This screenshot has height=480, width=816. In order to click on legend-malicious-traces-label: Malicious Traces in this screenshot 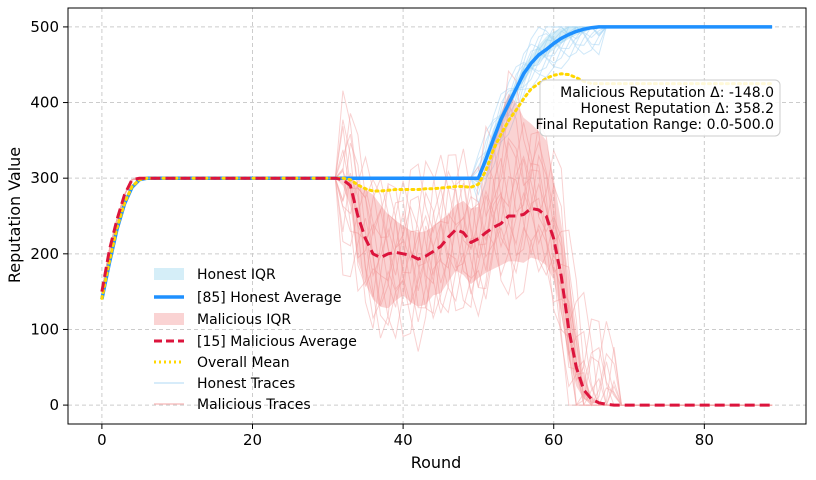, I will do `click(254, 405)`.